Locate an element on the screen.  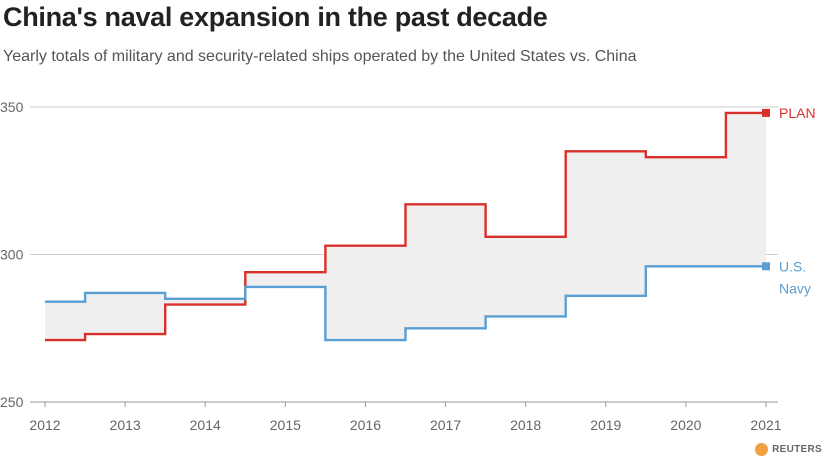
x-tick-label-2015: 2015 is located at coordinates (285, 425).